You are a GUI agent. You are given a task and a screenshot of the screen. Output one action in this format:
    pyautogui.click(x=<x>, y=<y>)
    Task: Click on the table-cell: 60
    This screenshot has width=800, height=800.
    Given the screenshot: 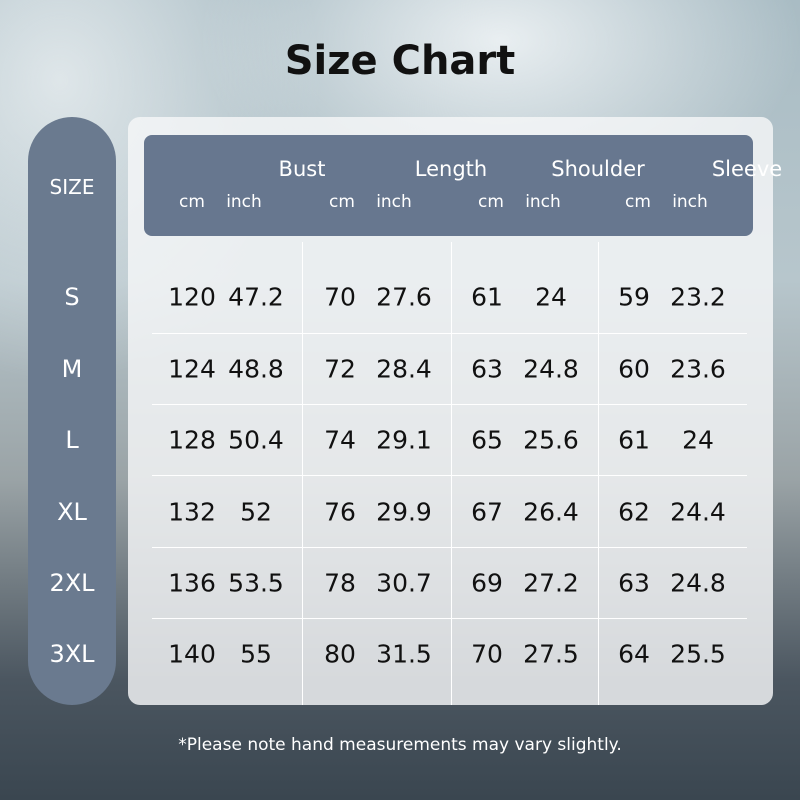 What is the action you would take?
    pyautogui.click(x=634, y=369)
    